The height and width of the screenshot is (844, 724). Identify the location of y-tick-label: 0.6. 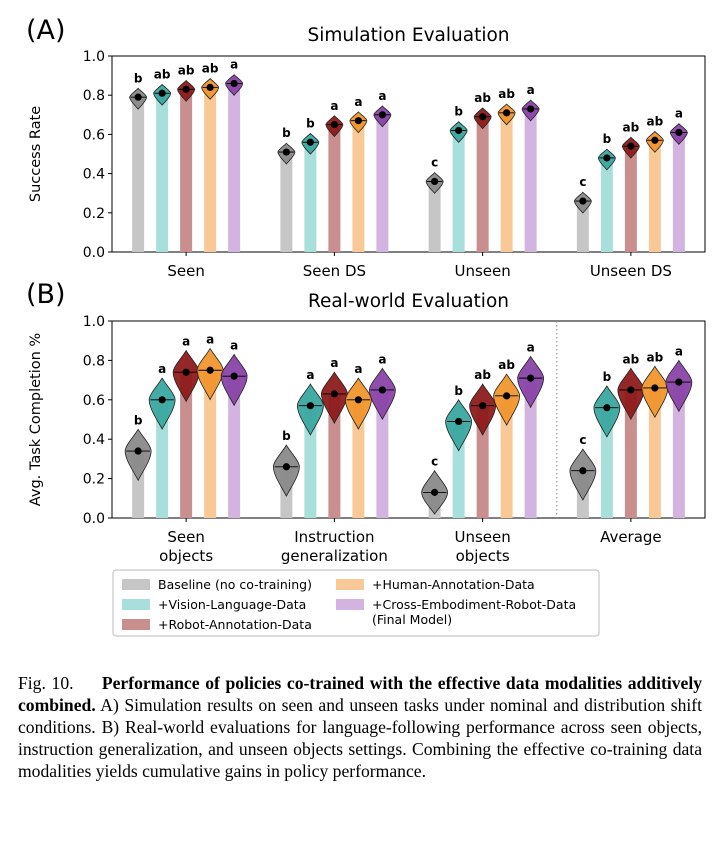
(94, 135).